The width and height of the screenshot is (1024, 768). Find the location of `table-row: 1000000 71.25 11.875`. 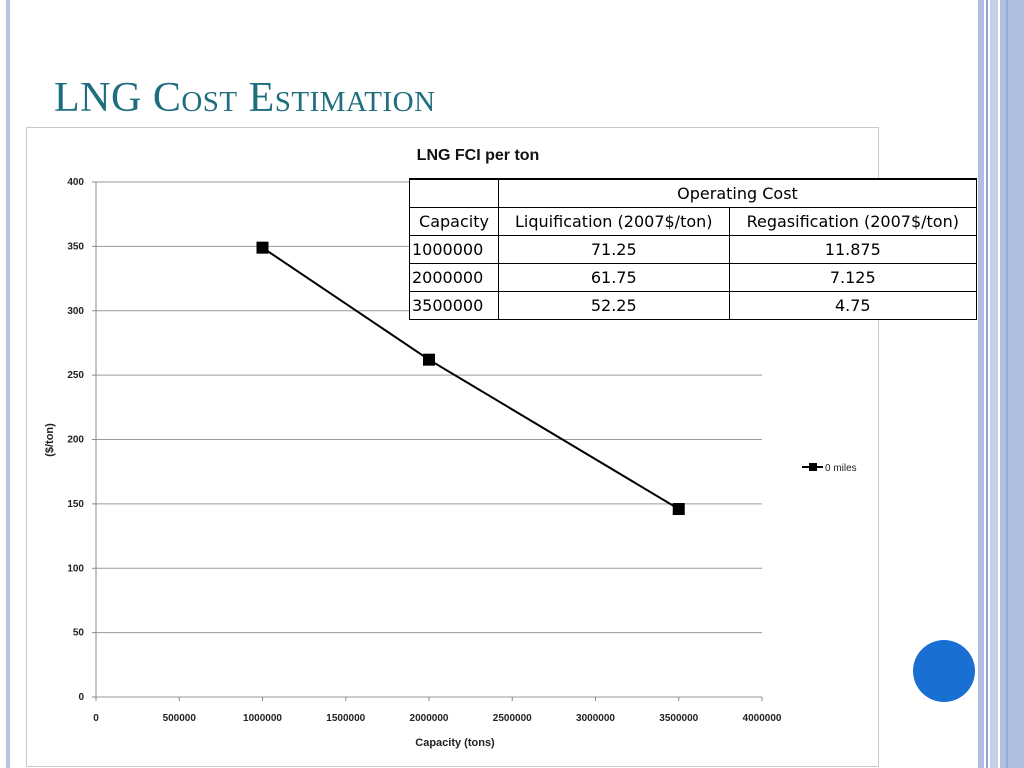

table-row: 1000000 71.25 11.875 is located at coordinates (693, 249).